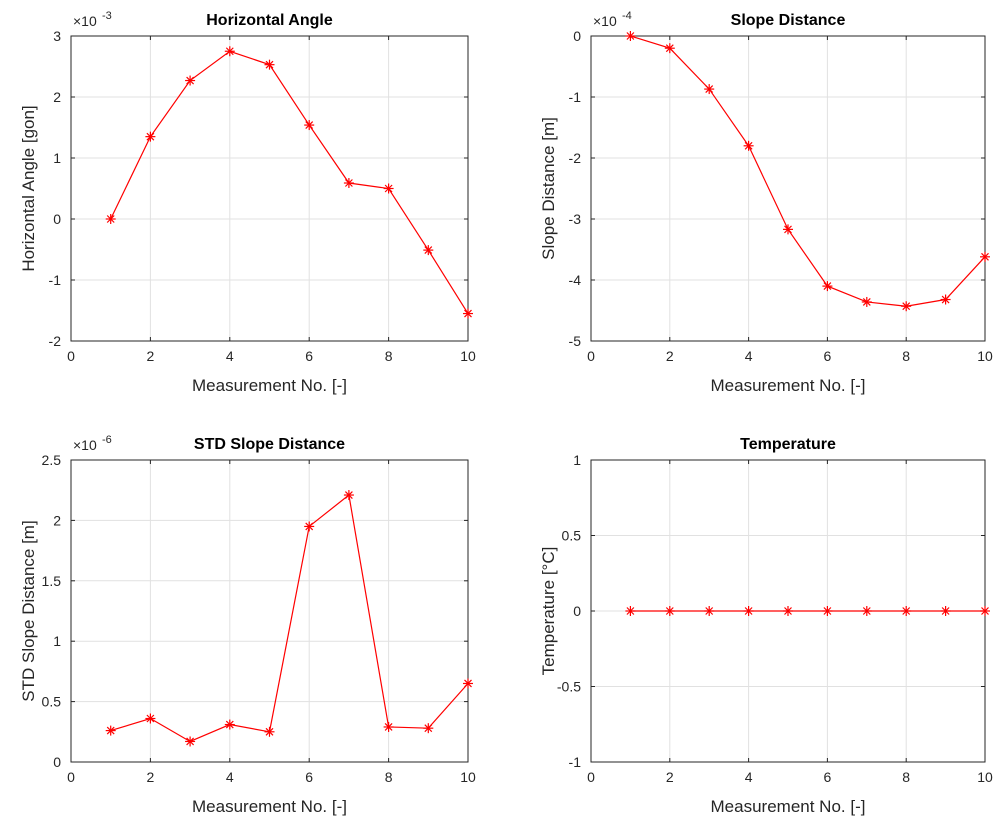  Describe the element at coordinates (906, 356) in the screenshot. I see `x-tick-label: 8` at that location.